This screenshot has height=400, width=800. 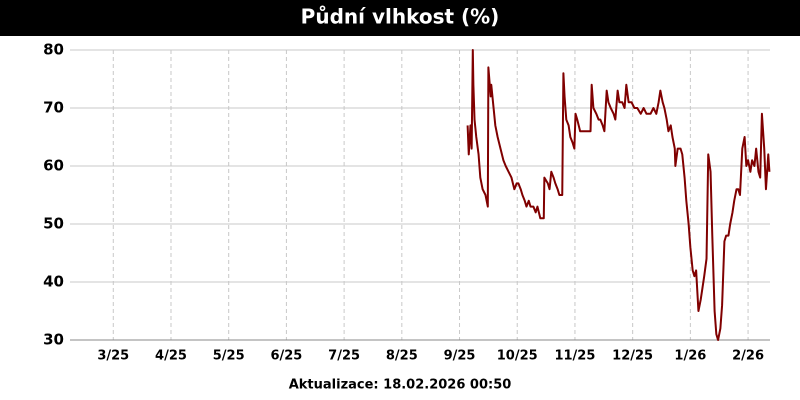 I want to click on x-tick-label: 9/25, so click(x=460, y=356).